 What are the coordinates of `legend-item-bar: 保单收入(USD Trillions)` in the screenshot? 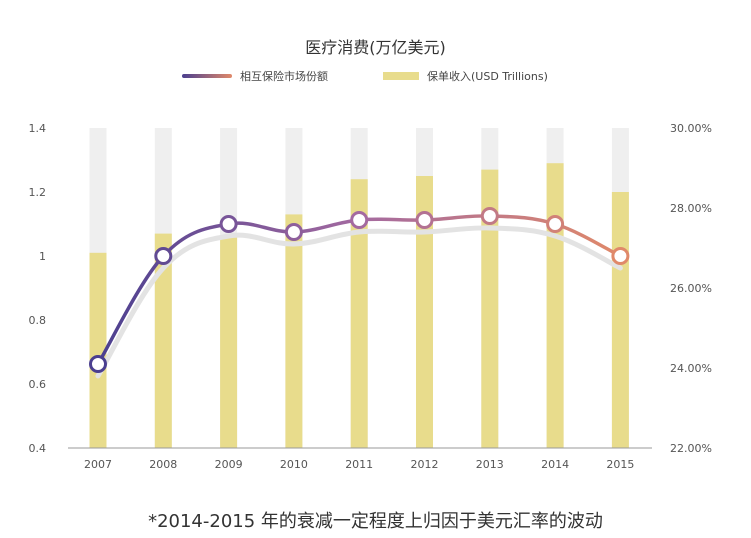 It's located at (465, 76).